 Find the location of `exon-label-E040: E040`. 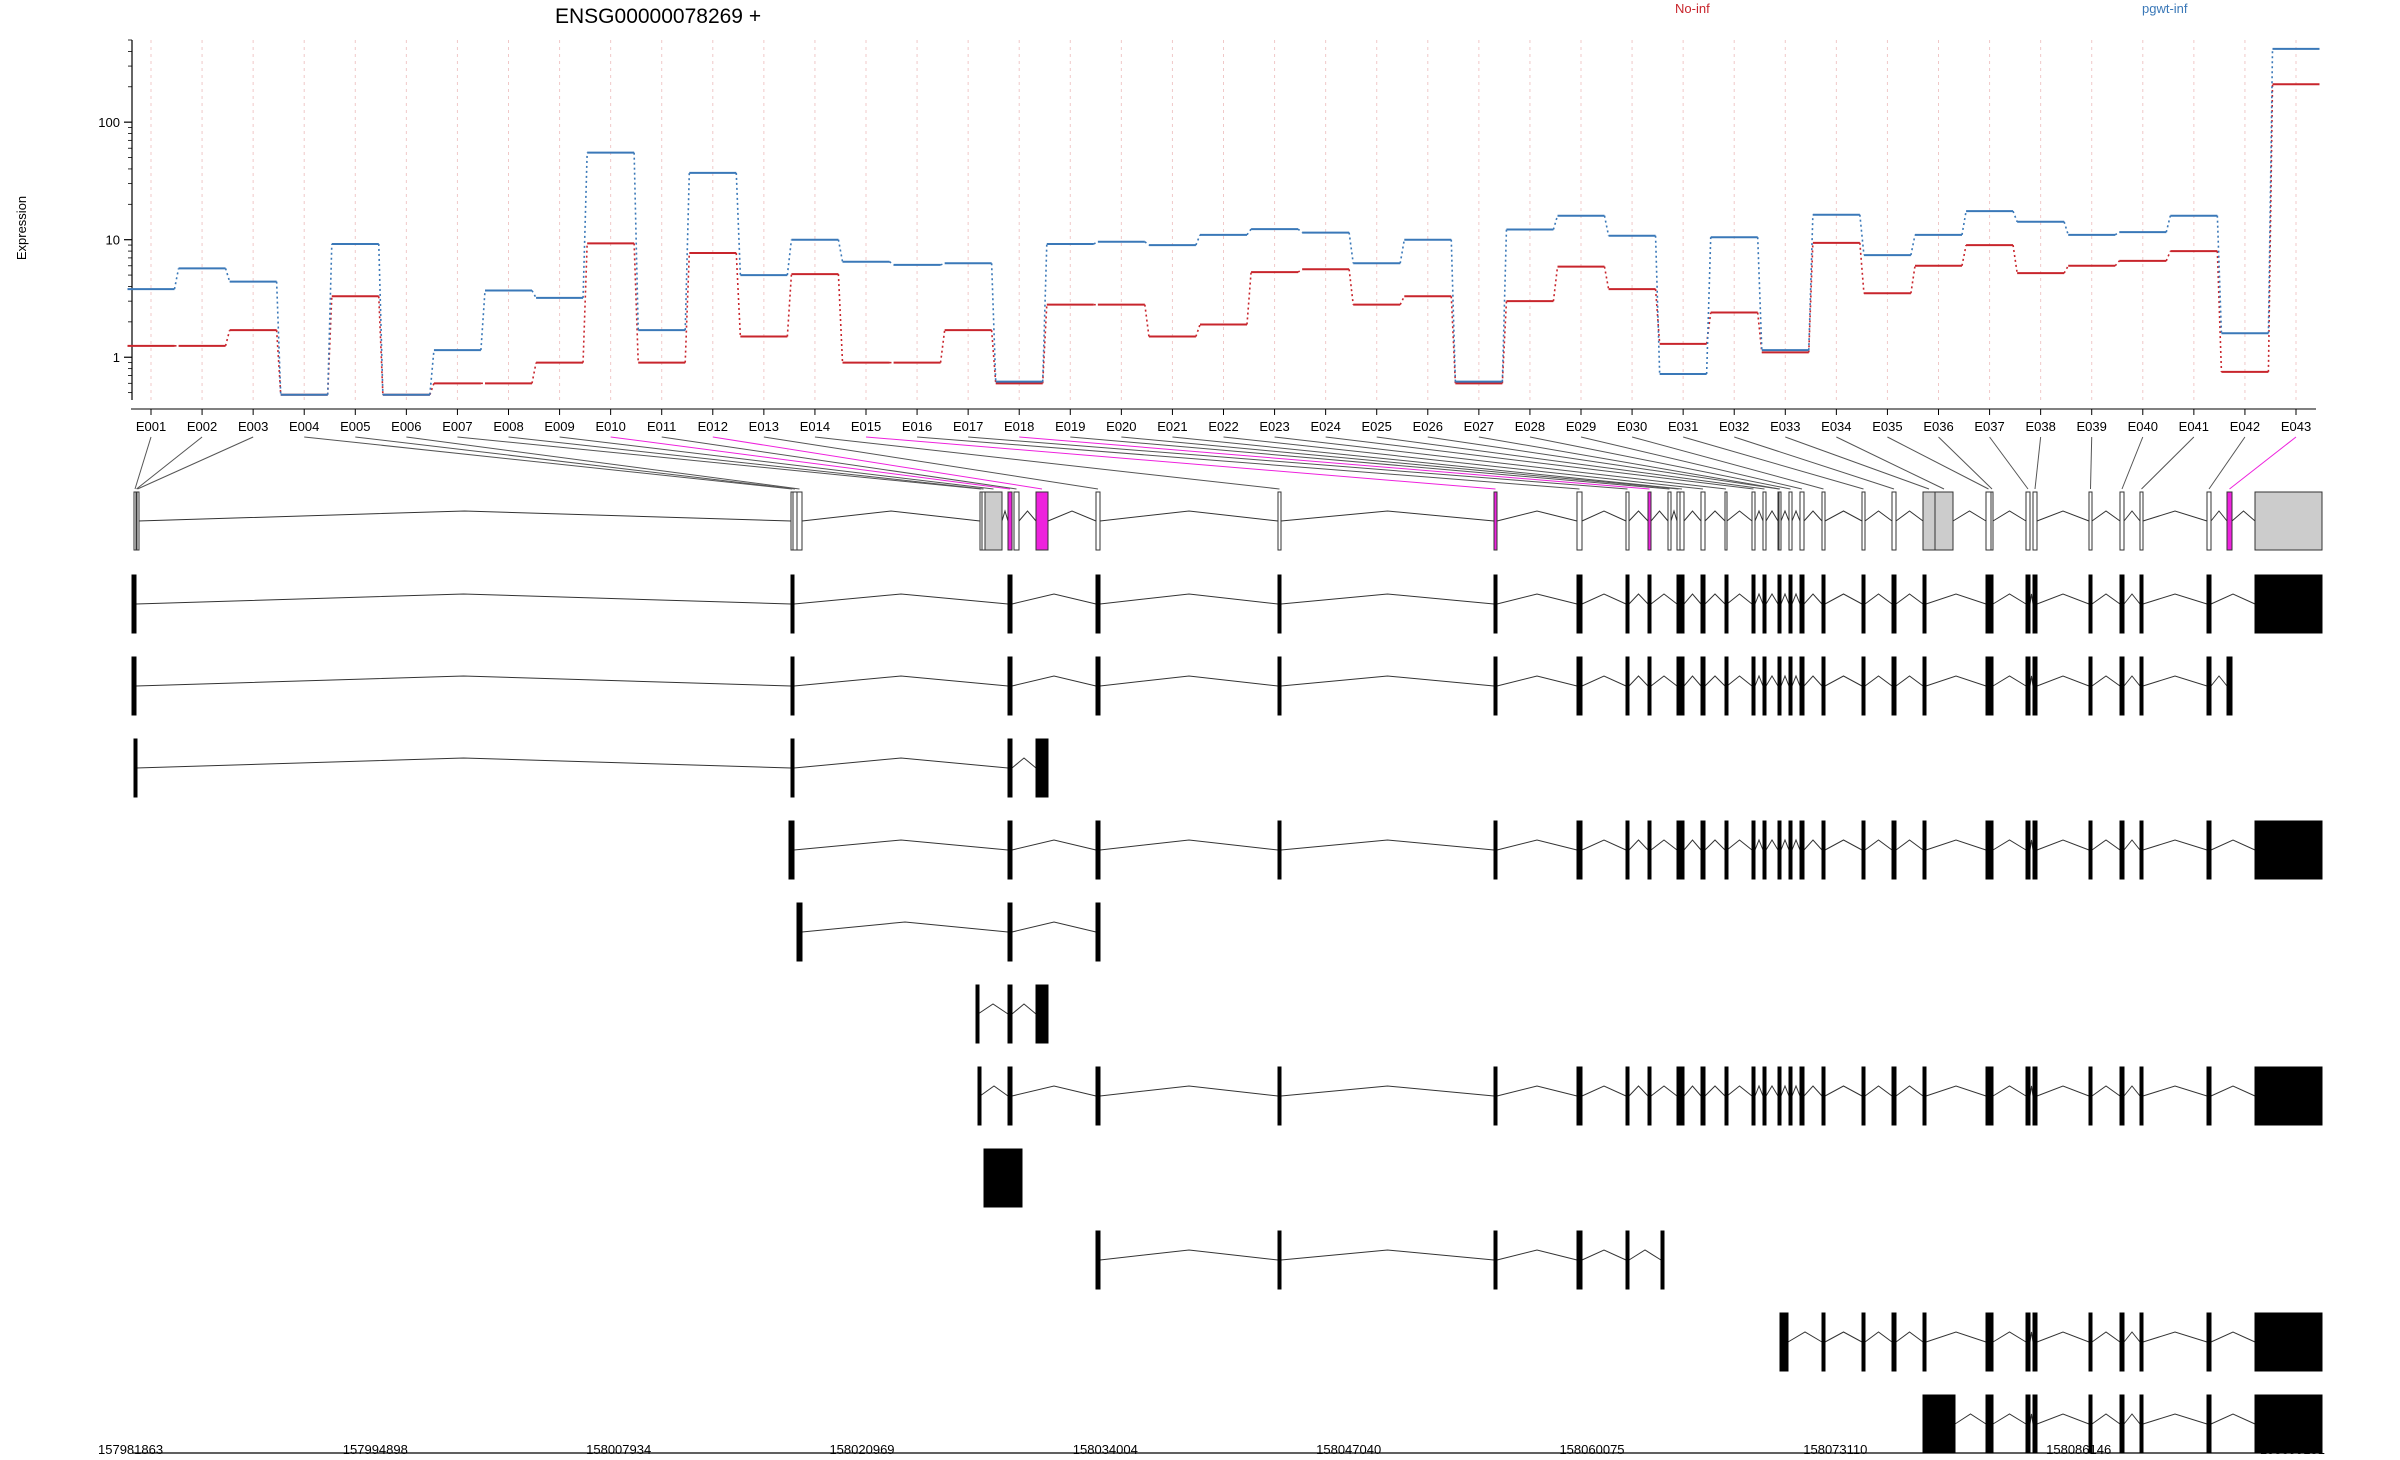

exon-label-E040: E040 is located at coordinates (2143, 426).